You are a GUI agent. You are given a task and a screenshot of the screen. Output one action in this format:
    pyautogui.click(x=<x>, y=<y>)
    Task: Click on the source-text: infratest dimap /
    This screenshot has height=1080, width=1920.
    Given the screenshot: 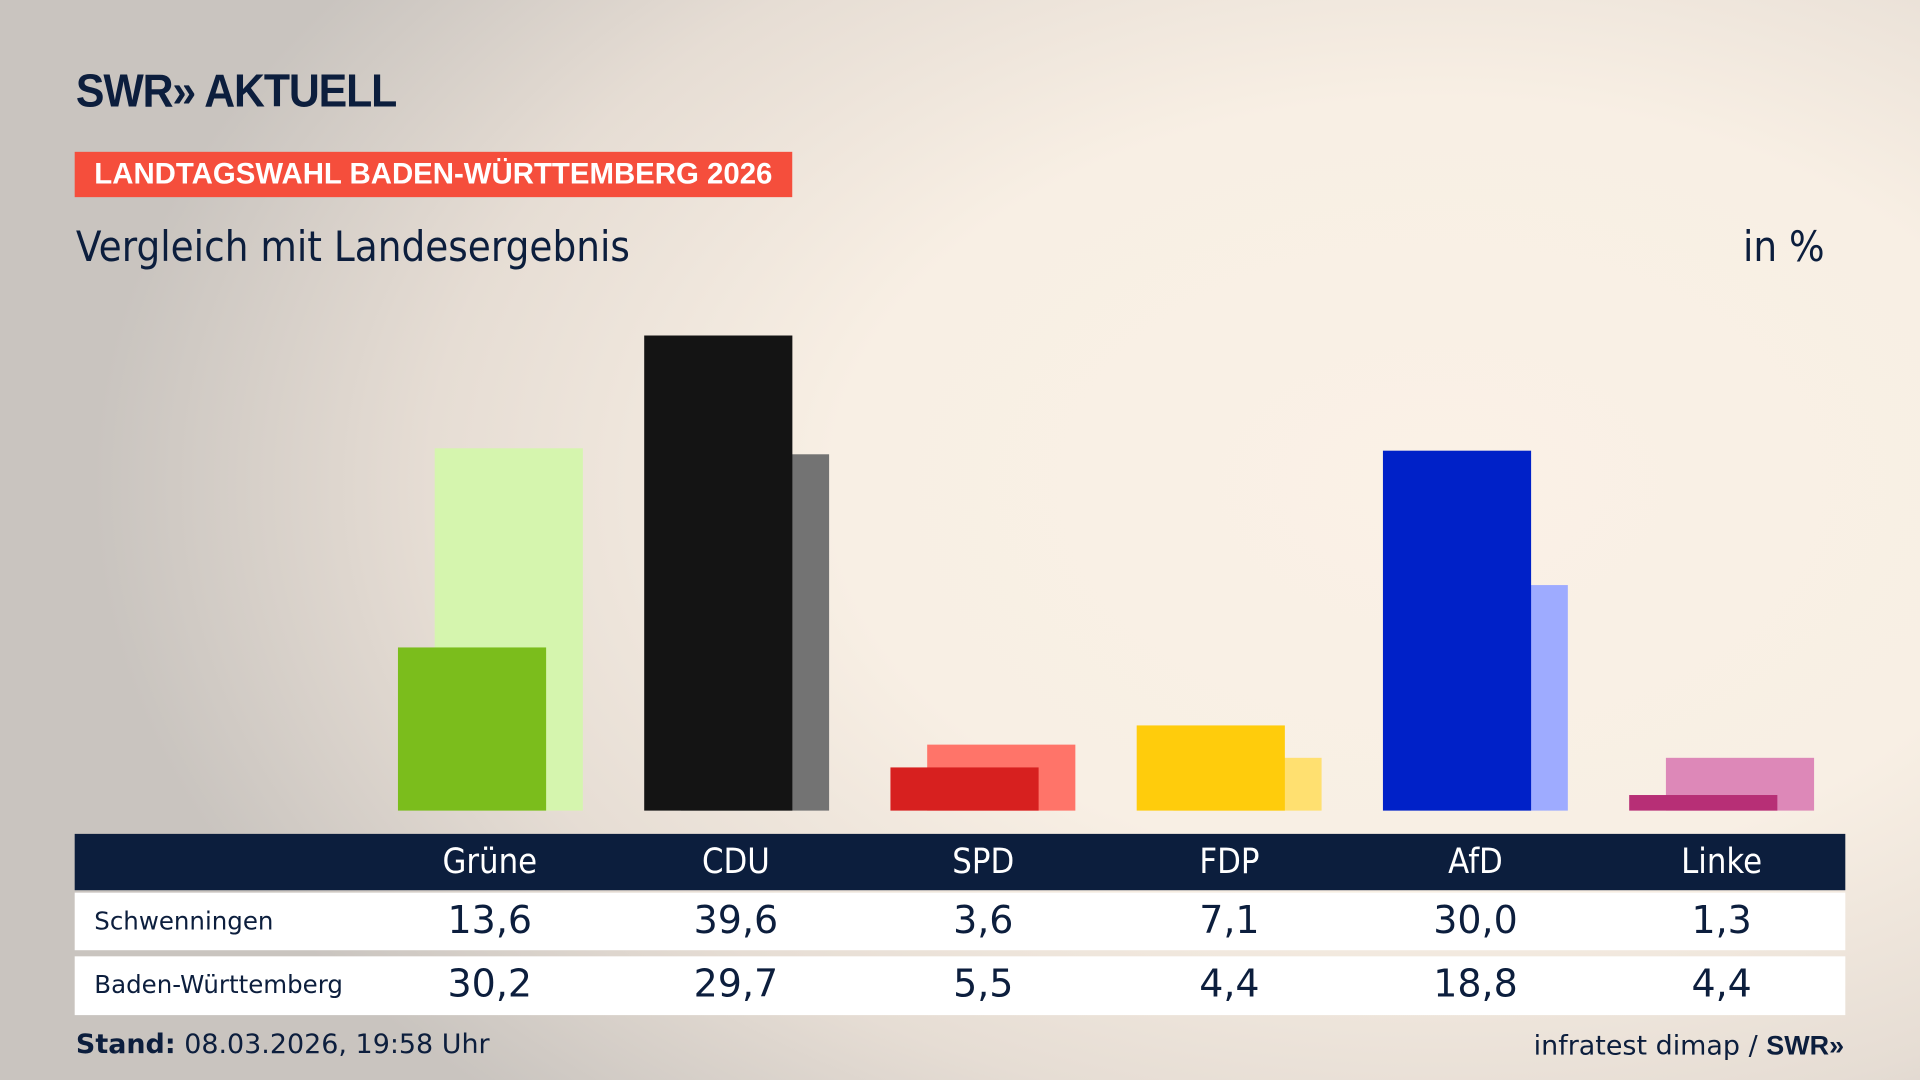 What is the action you would take?
    pyautogui.click(x=1645, y=1046)
    